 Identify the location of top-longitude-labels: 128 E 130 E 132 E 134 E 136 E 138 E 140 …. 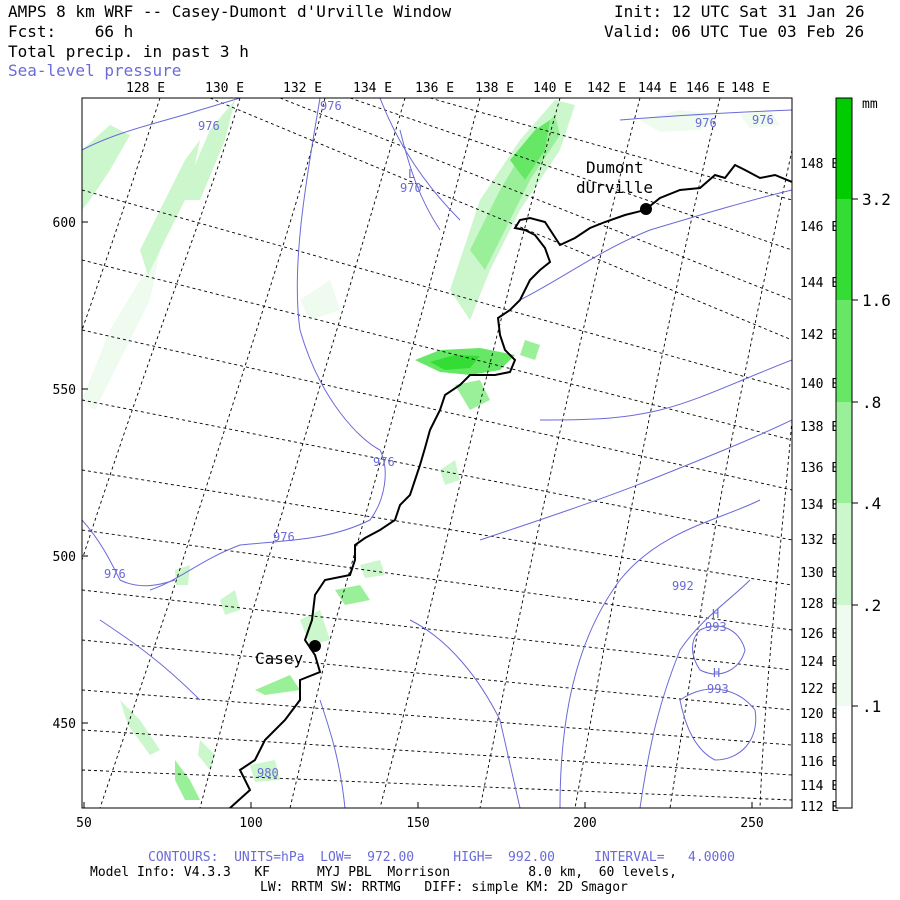
(448, 88).